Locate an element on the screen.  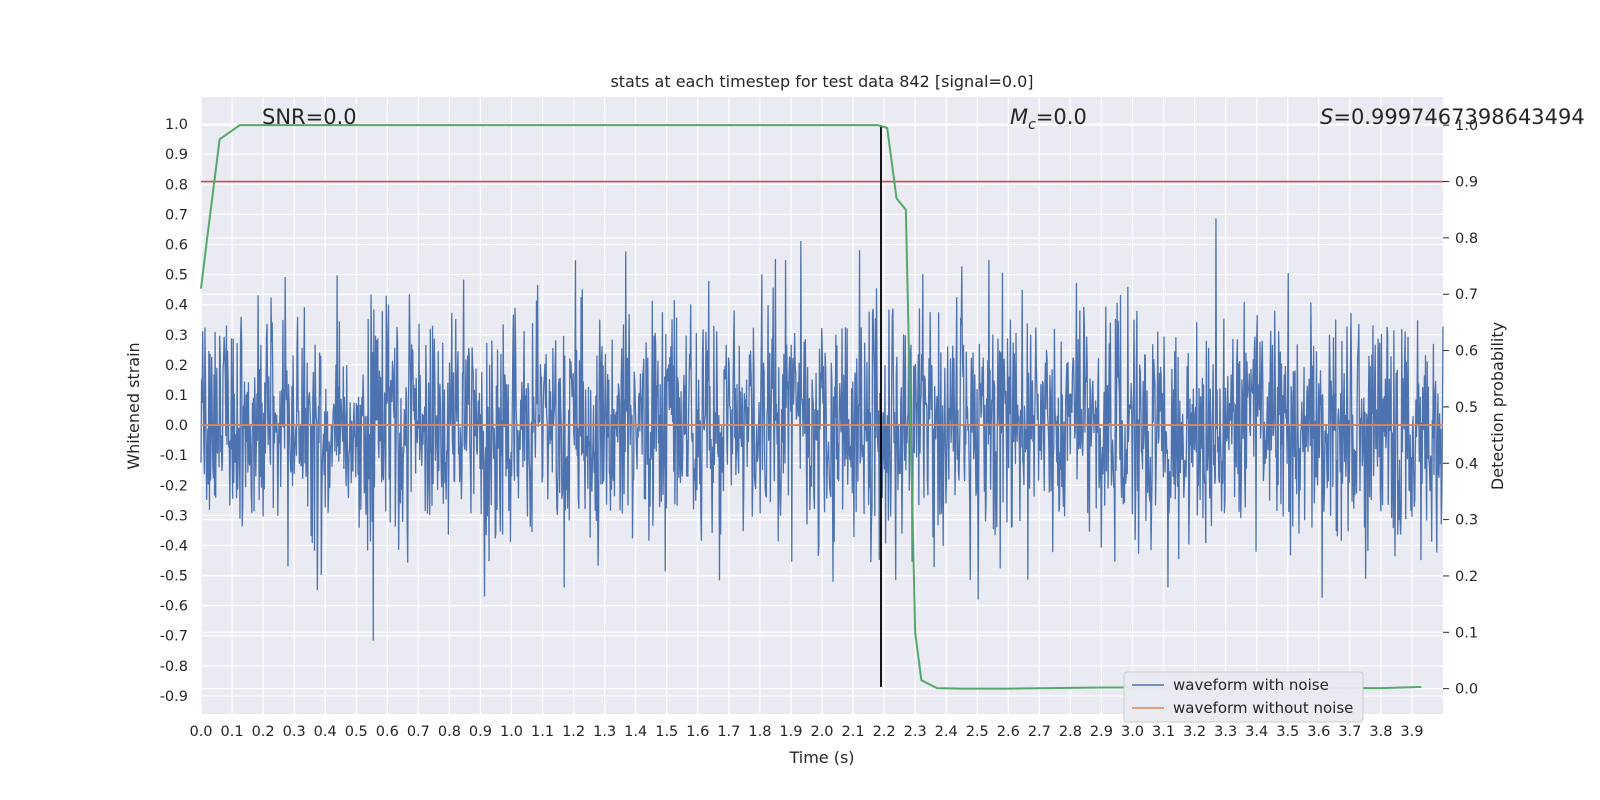
y-tick-label: 0.5 is located at coordinates (176, 276).